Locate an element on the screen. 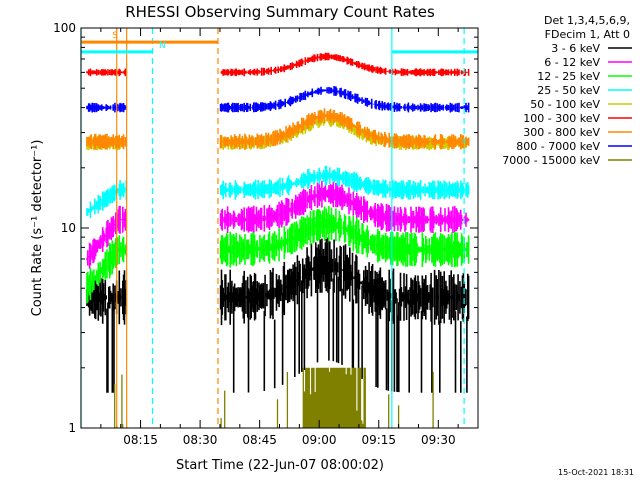 The image size is (640, 480). legend-header-line-1: Det 1,3,4,5,6,9, is located at coordinates (587, 20).